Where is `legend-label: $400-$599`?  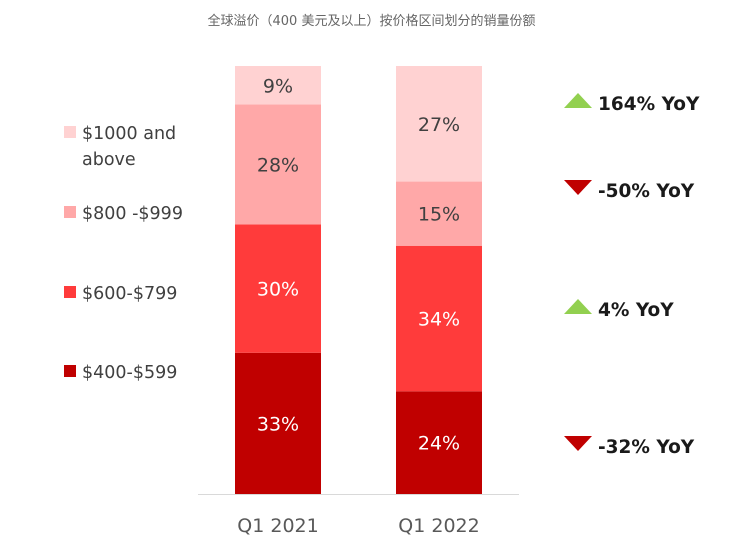 legend-label: $400-$599 is located at coordinates (129, 373).